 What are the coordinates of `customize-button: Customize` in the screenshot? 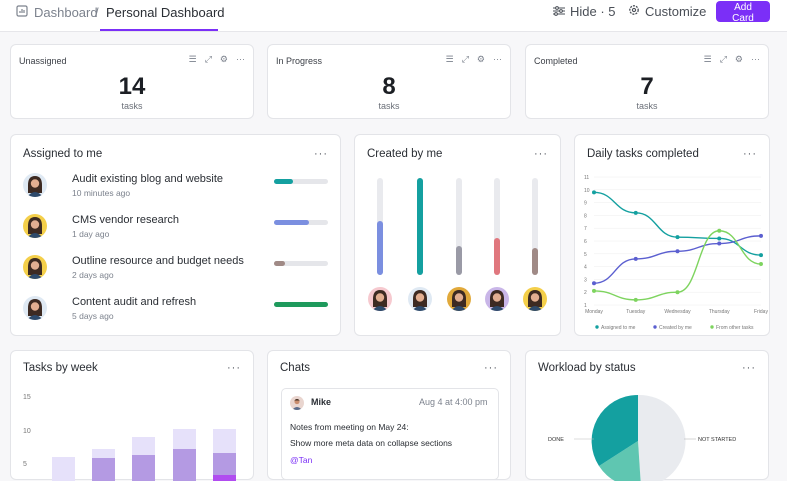 It's located at (667, 11).